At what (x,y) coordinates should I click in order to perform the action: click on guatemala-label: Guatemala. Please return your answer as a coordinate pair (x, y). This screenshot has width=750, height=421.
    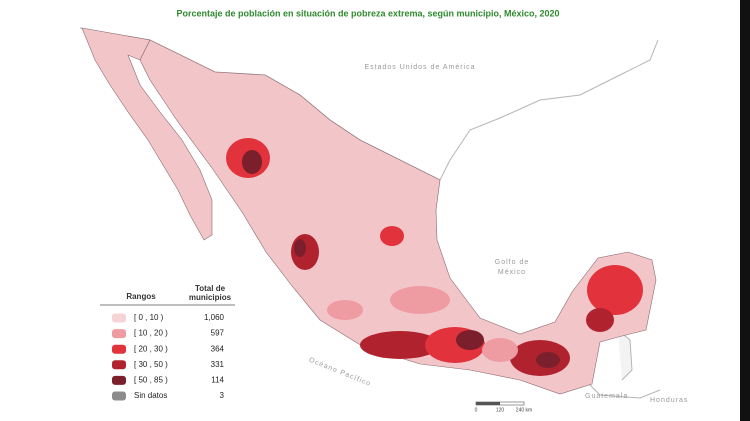
    Looking at the image, I should click on (606, 396).